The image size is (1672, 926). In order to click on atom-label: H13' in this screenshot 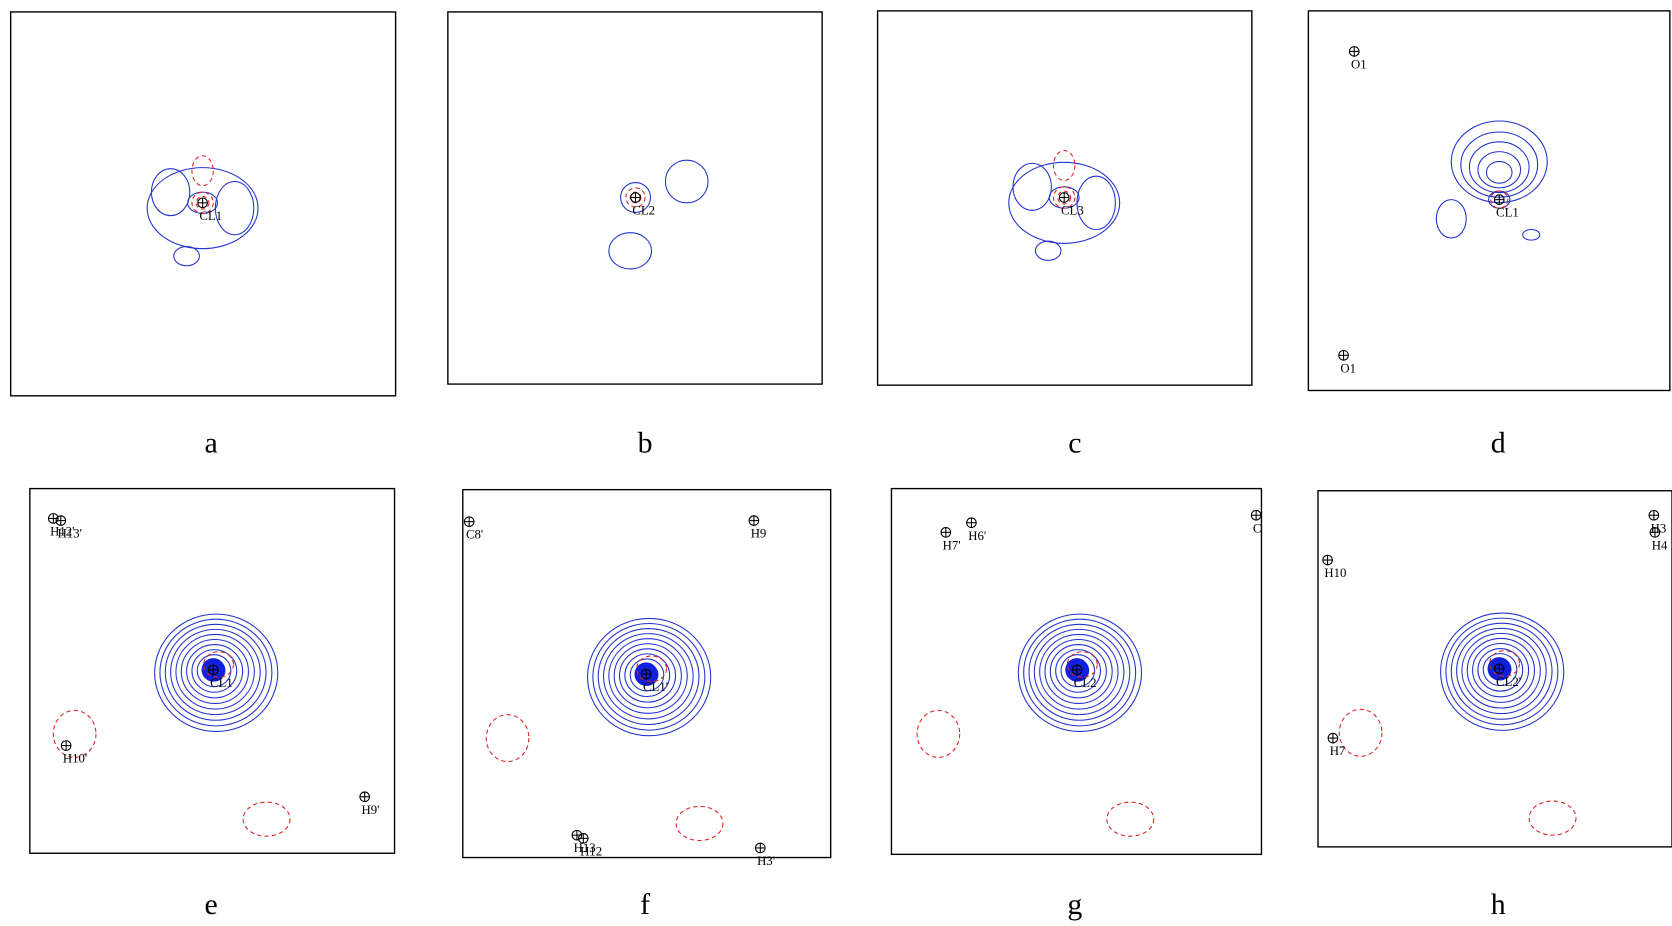, I will do `click(70, 534)`.